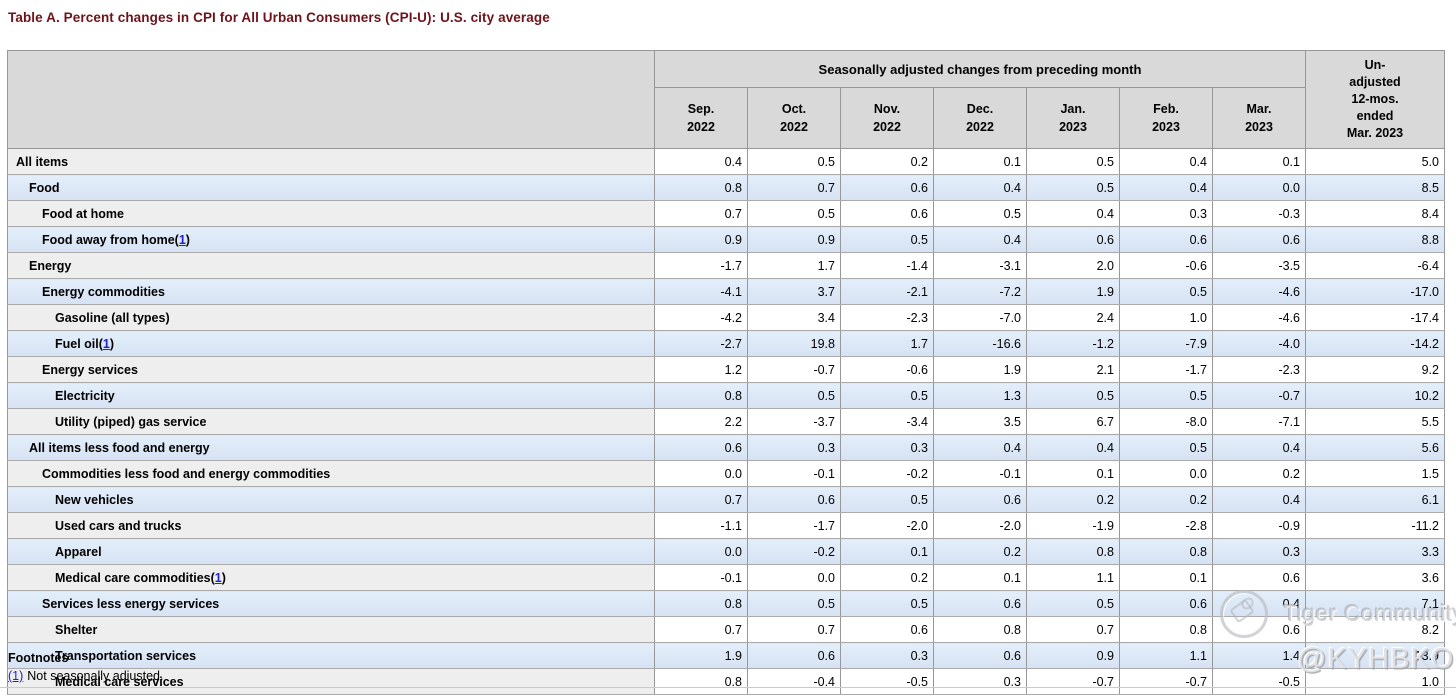 This screenshot has width=1456, height=696. Describe the element at coordinates (331, 317) in the screenshot. I see `row-label: Gasoline (all types)` at that location.